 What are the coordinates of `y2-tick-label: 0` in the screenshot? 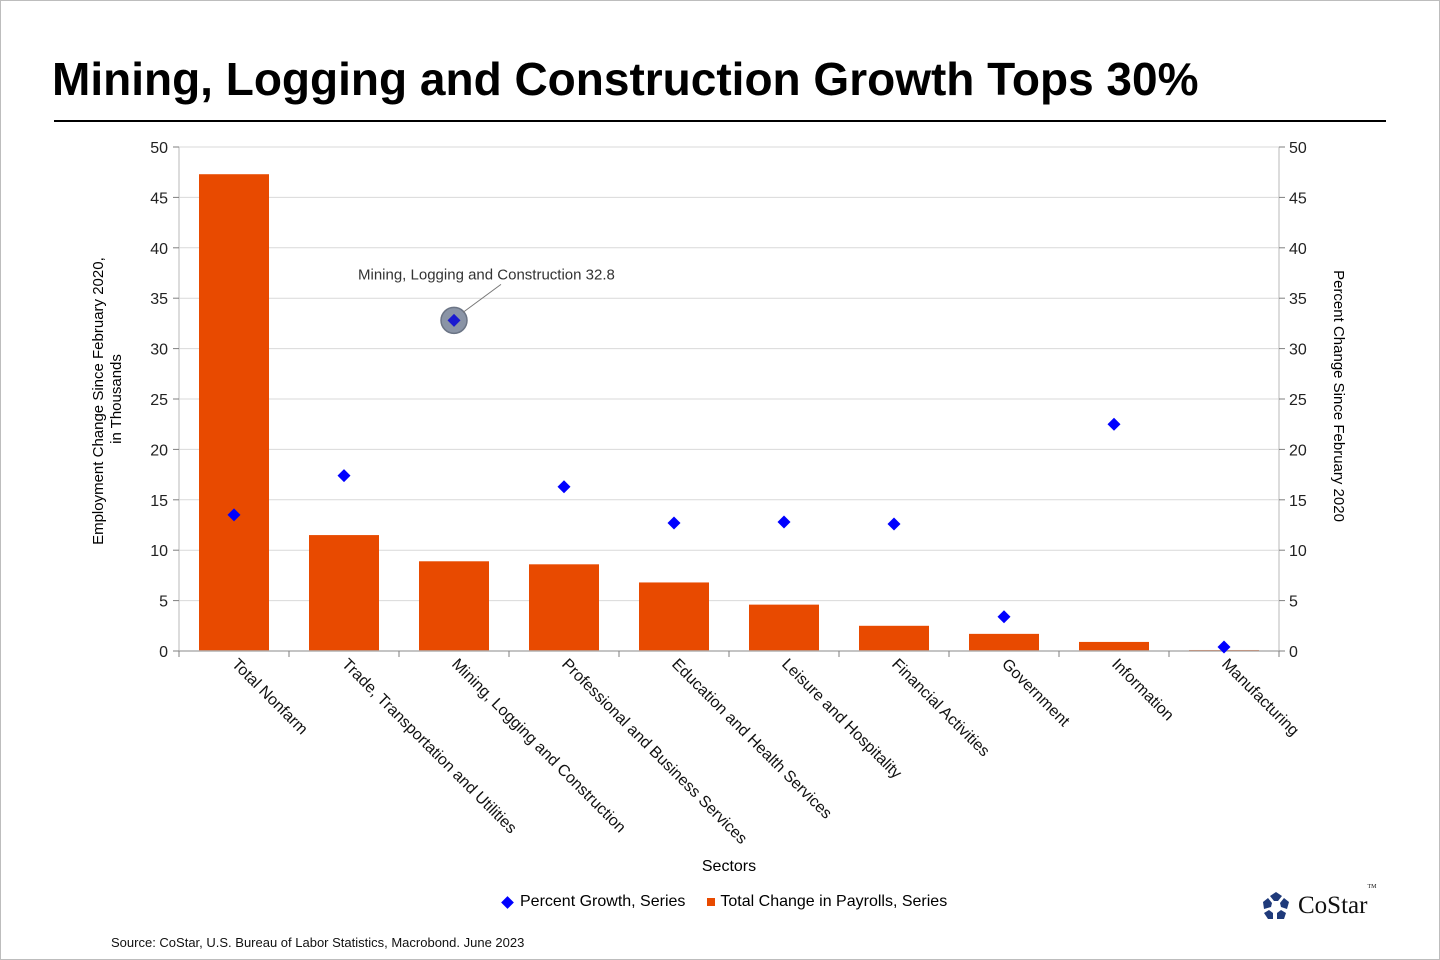 It's located at (1293, 652).